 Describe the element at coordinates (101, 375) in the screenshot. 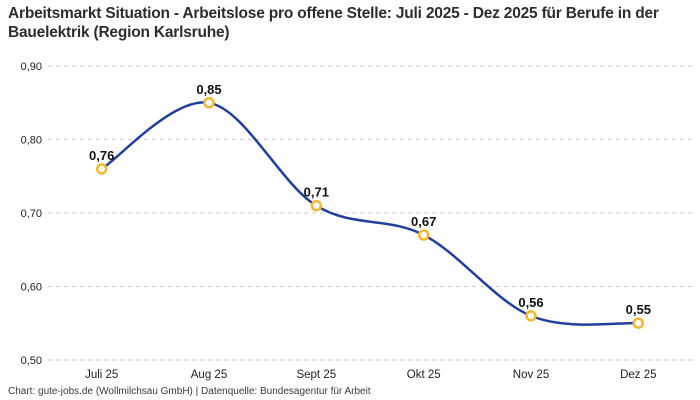

I see `x-tick-label: Juli 25` at that location.